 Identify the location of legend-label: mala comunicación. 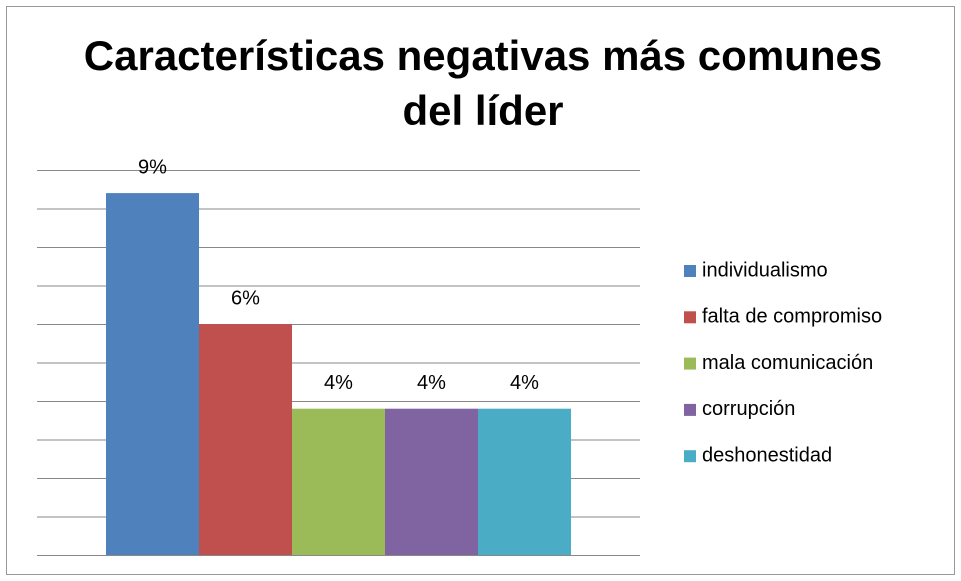
(787, 363).